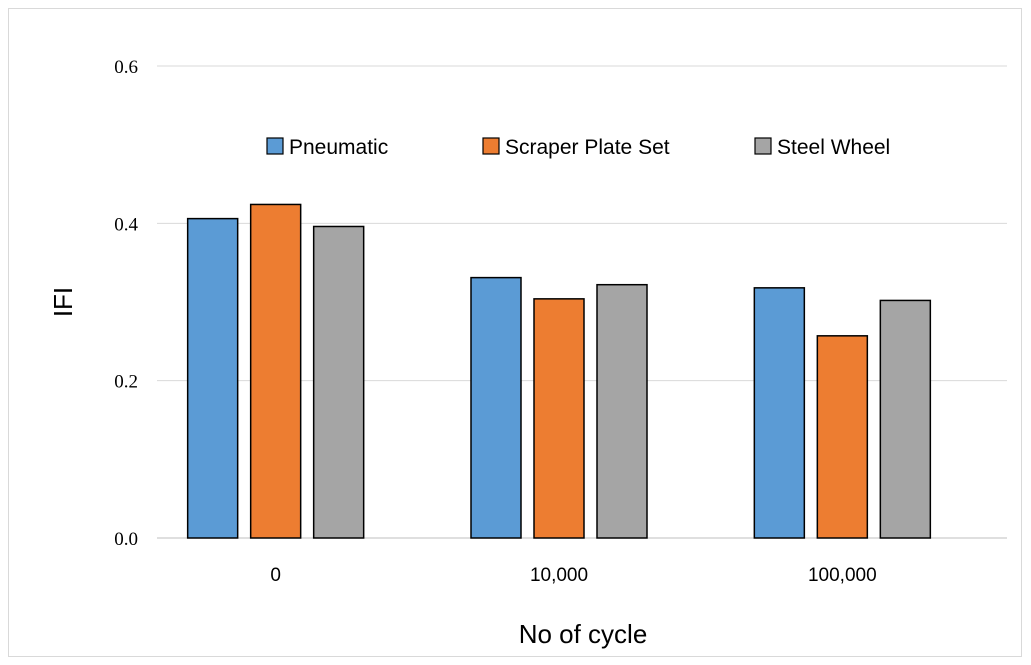  Describe the element at coordinates (126, 382) in the screenshot. I see `y-tick-label: 0.2` at that location.